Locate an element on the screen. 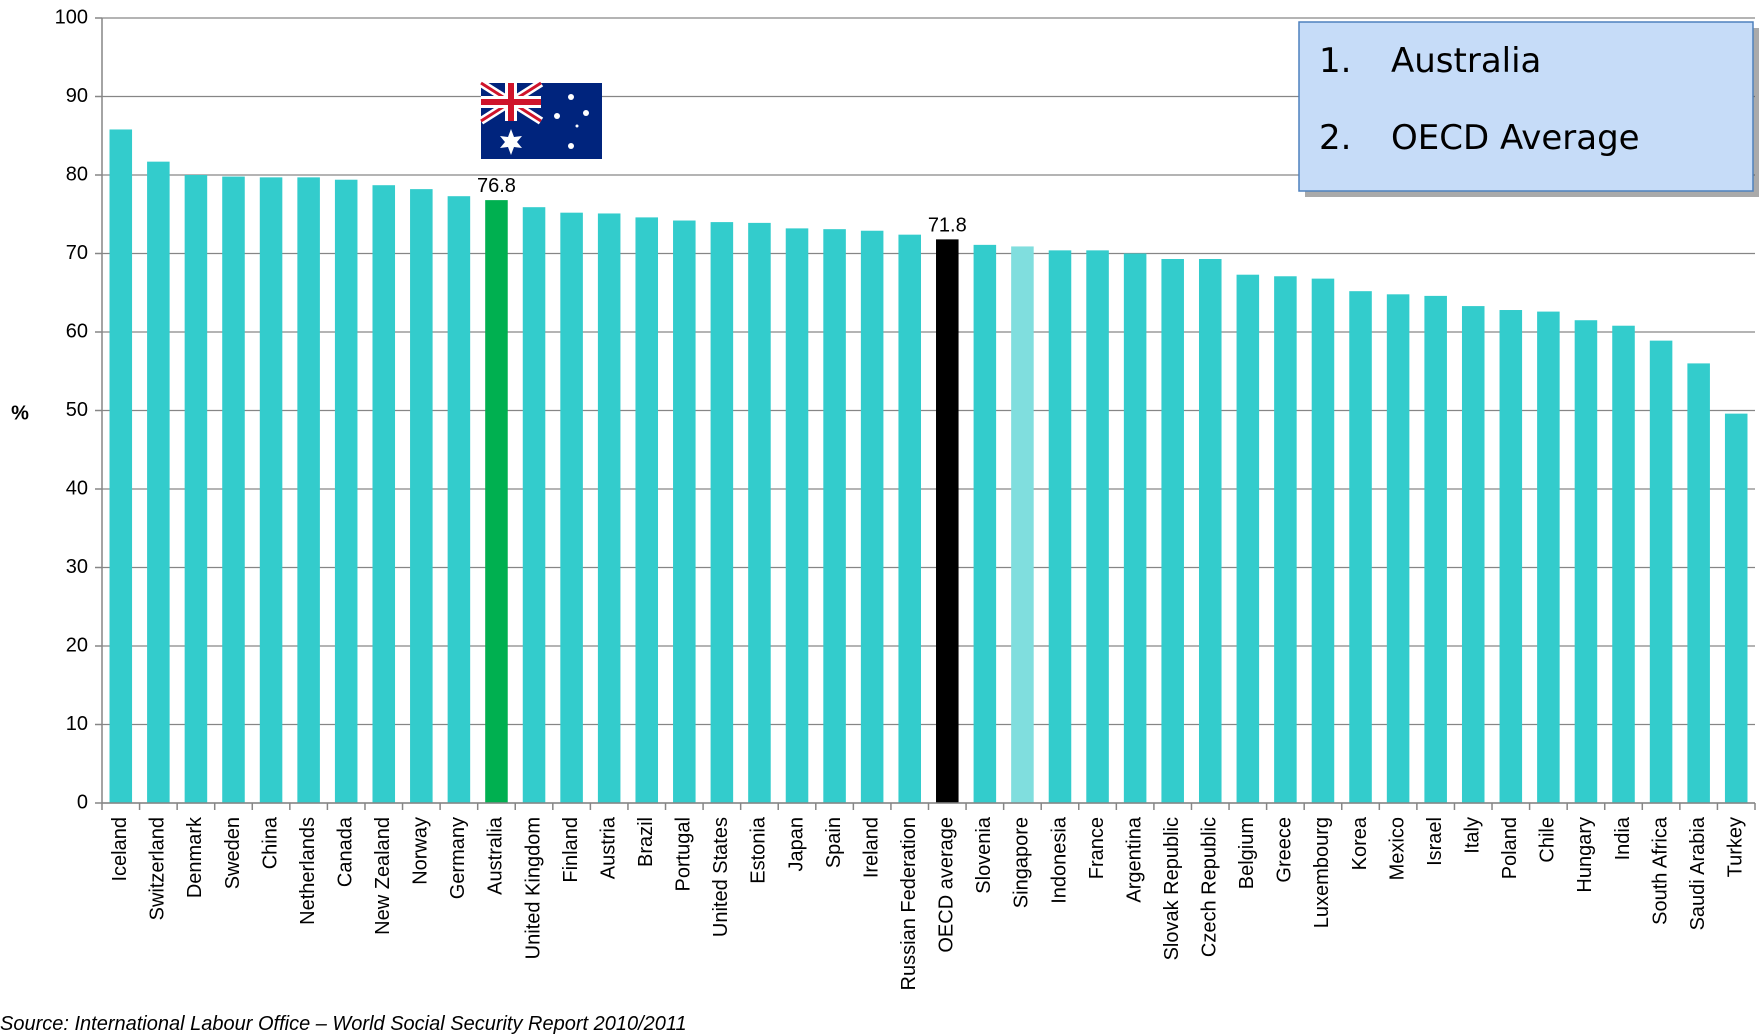  x-tick-label: Korea is located at coordinates (1360, 843).